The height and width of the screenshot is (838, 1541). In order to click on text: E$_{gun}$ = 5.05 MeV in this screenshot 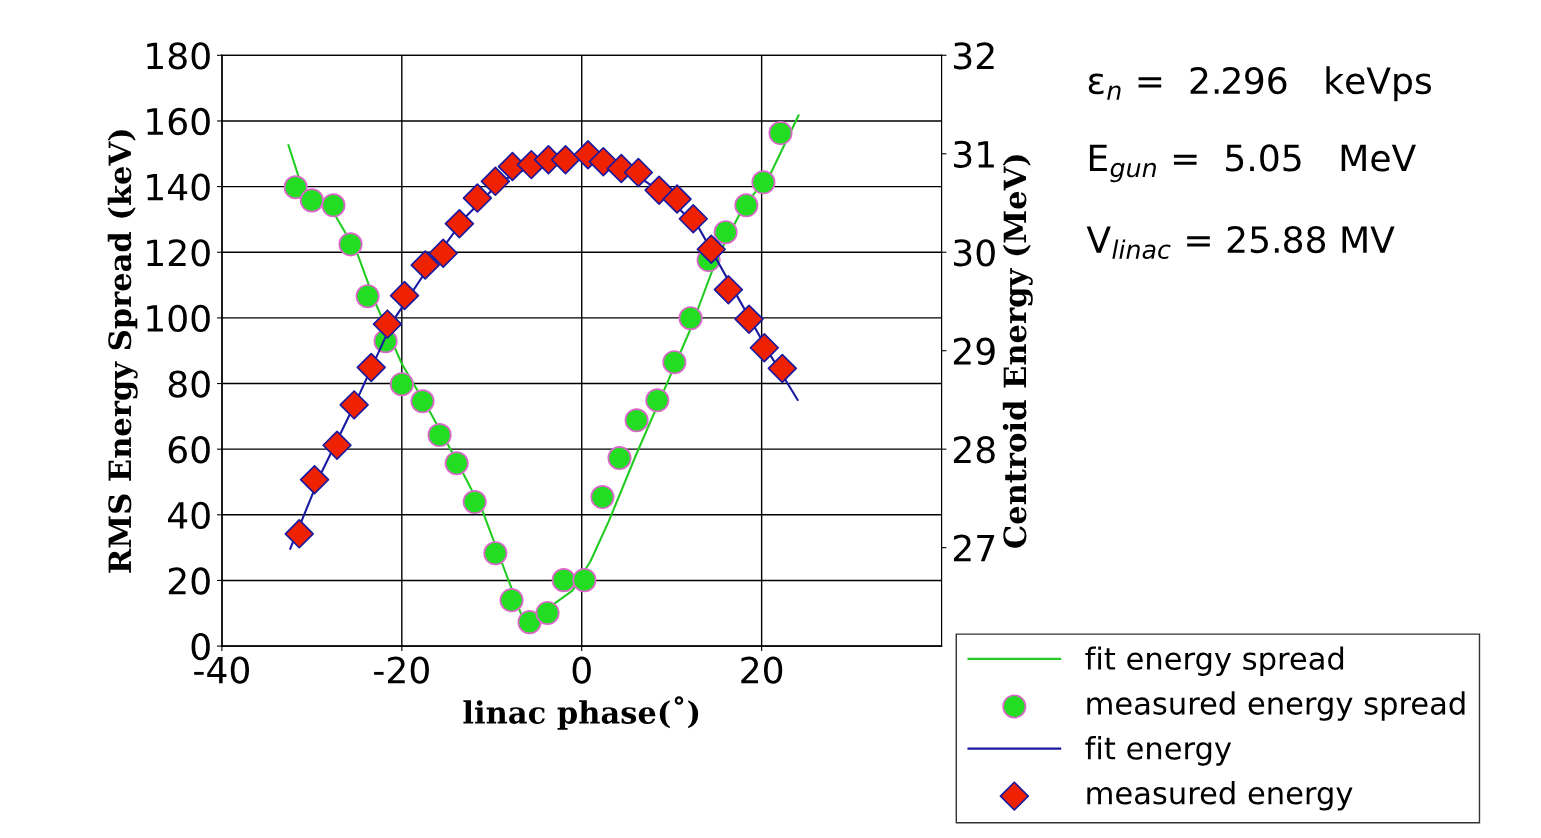, I will do `click(1252, 163)`.